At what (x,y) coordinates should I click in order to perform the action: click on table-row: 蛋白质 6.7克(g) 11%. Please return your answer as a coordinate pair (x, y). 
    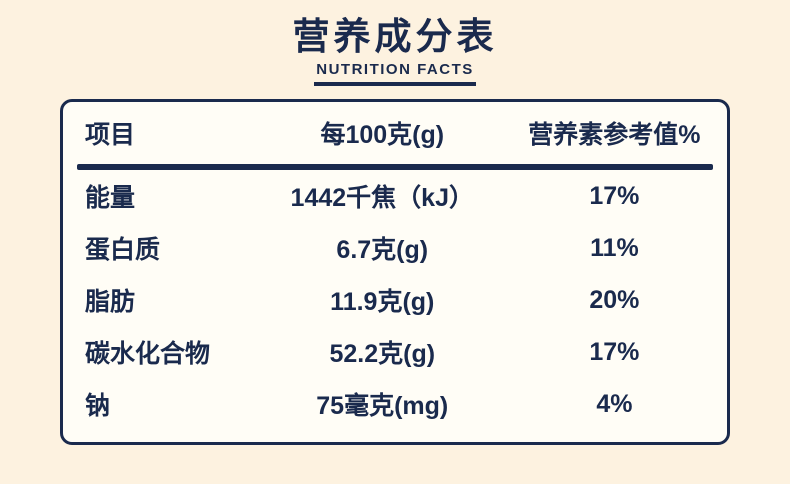
    Looking at the image, I should click on (395, 248).